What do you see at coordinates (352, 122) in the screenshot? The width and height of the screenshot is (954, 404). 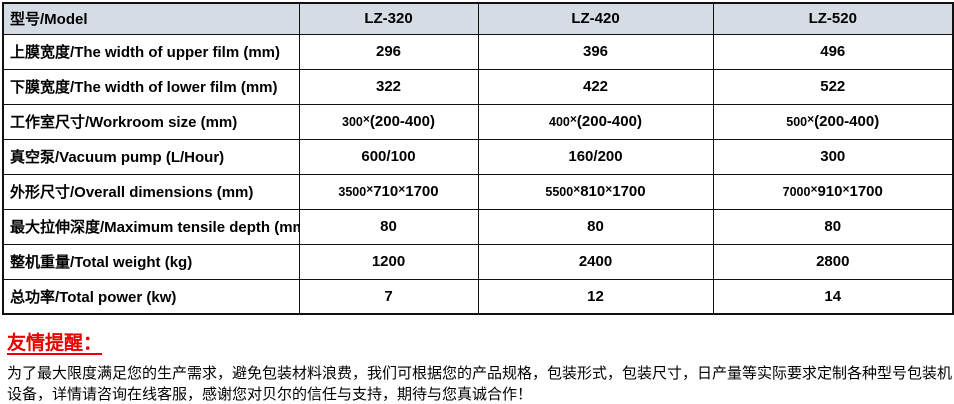 I see `value-part: 300` at bounding box center [352, 122].